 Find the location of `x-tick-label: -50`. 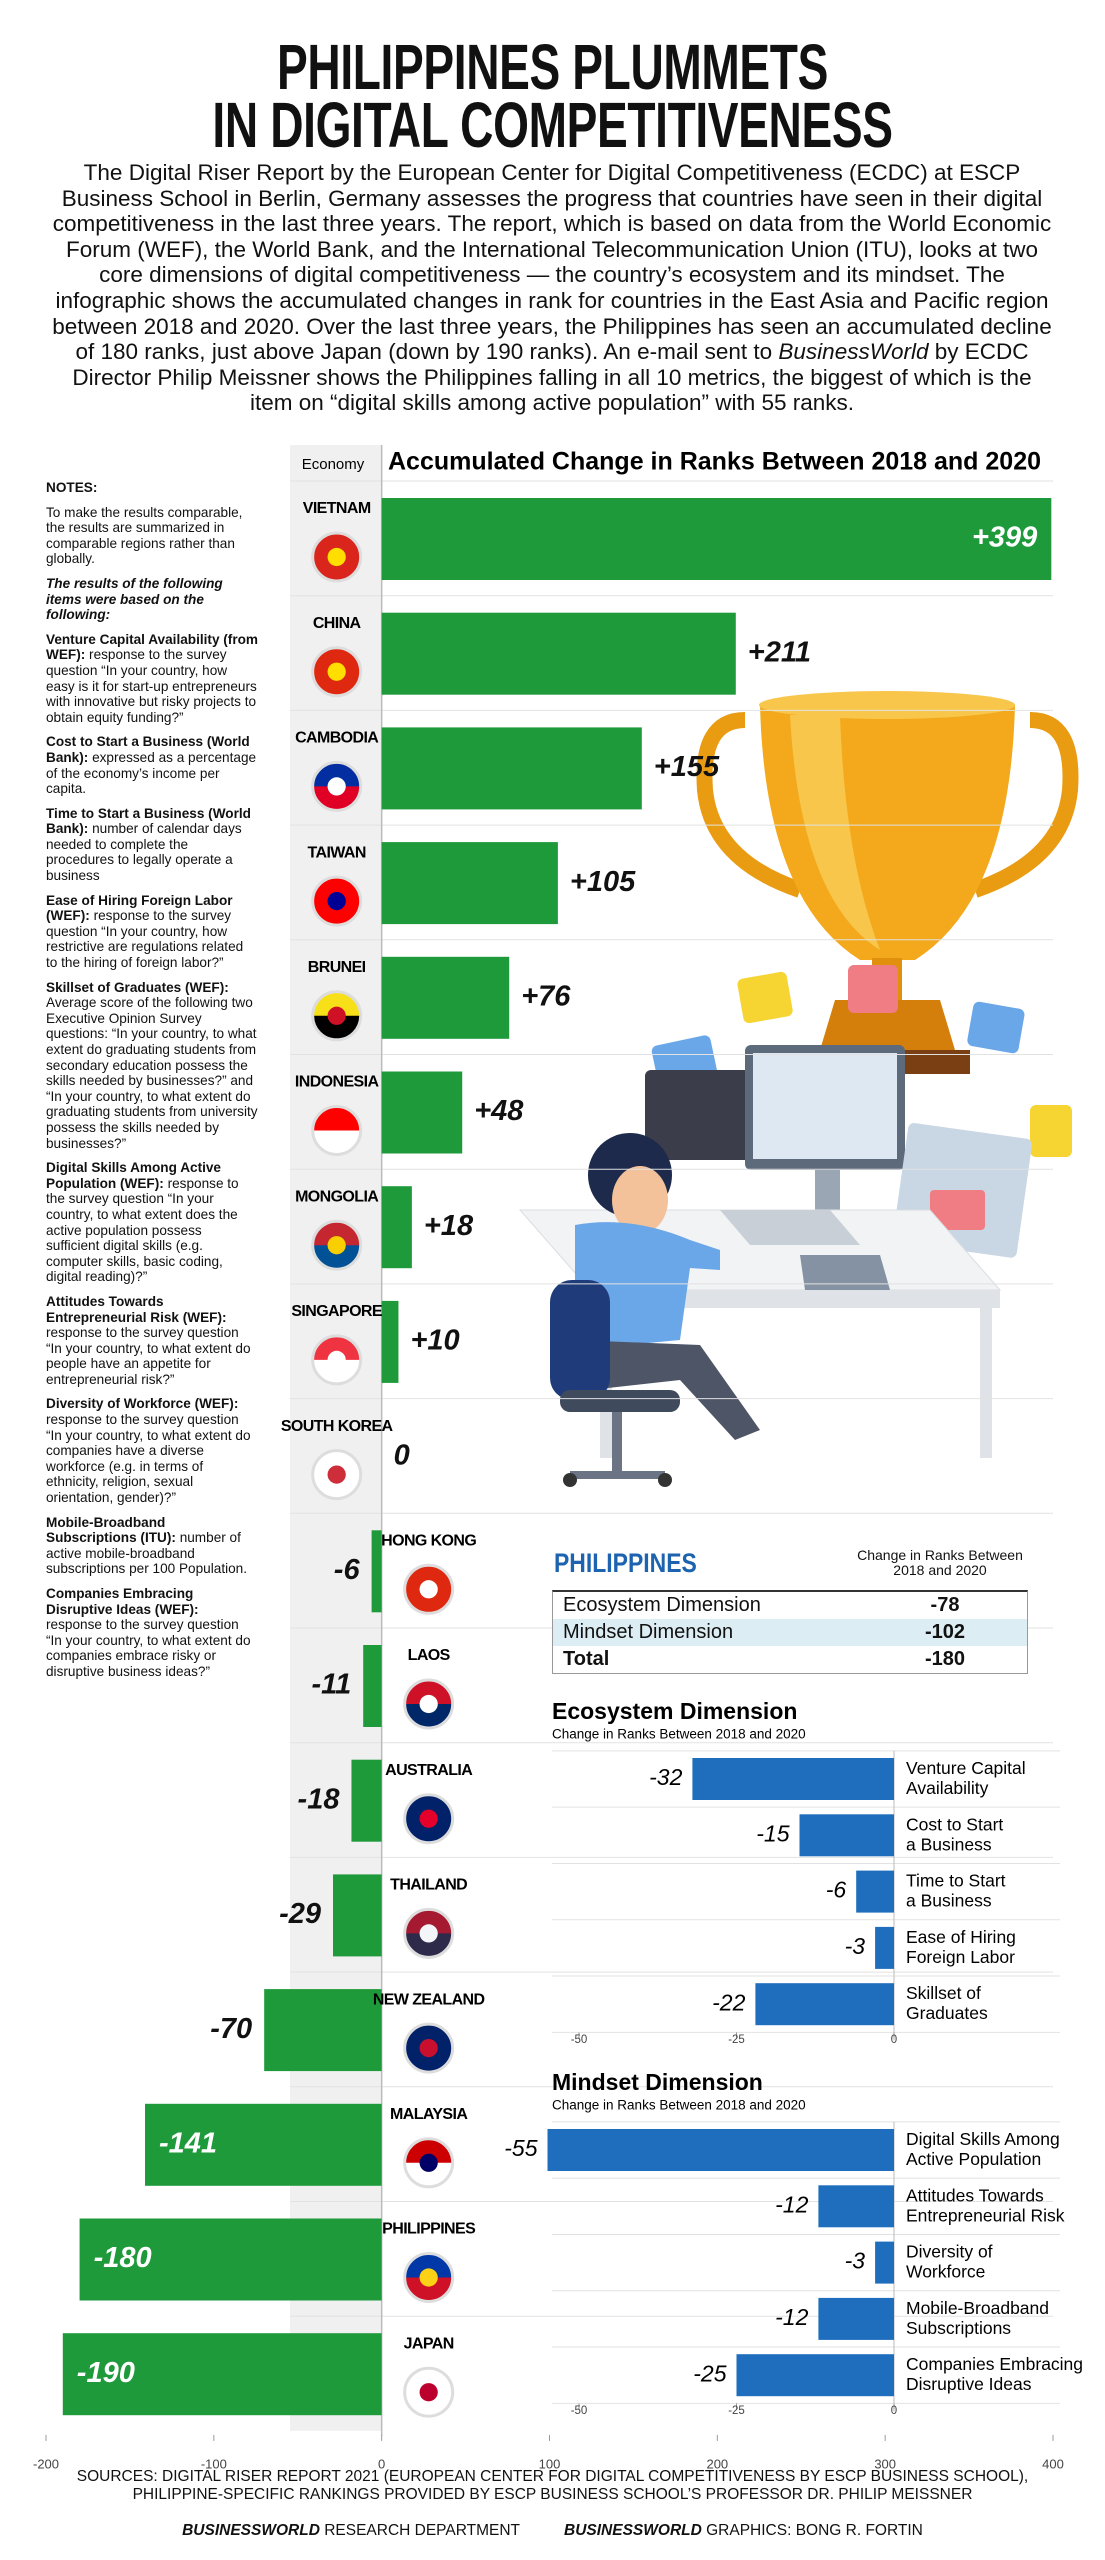

x-tick-label: -50 is located at coordinates (579, 2040).